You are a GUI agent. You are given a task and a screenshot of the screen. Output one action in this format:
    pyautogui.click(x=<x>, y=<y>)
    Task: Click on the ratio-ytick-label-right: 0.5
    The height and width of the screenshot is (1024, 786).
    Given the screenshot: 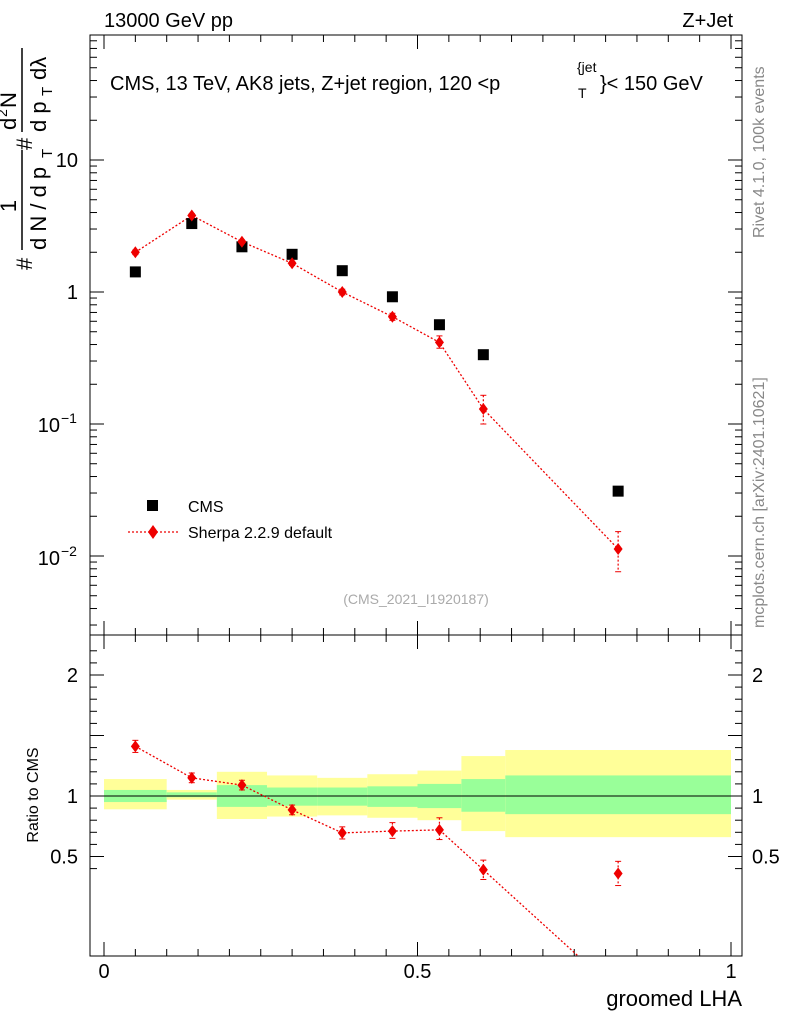 What is the action you would take?
    pyautogui.click(x=766, y=858)
    